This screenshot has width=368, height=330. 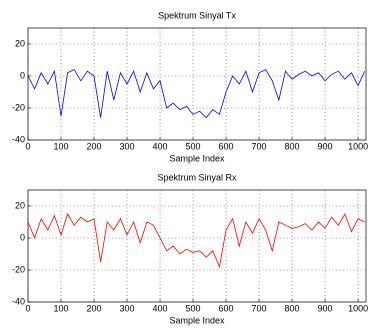 I want to click on series-line, so click(x=196, y=94).